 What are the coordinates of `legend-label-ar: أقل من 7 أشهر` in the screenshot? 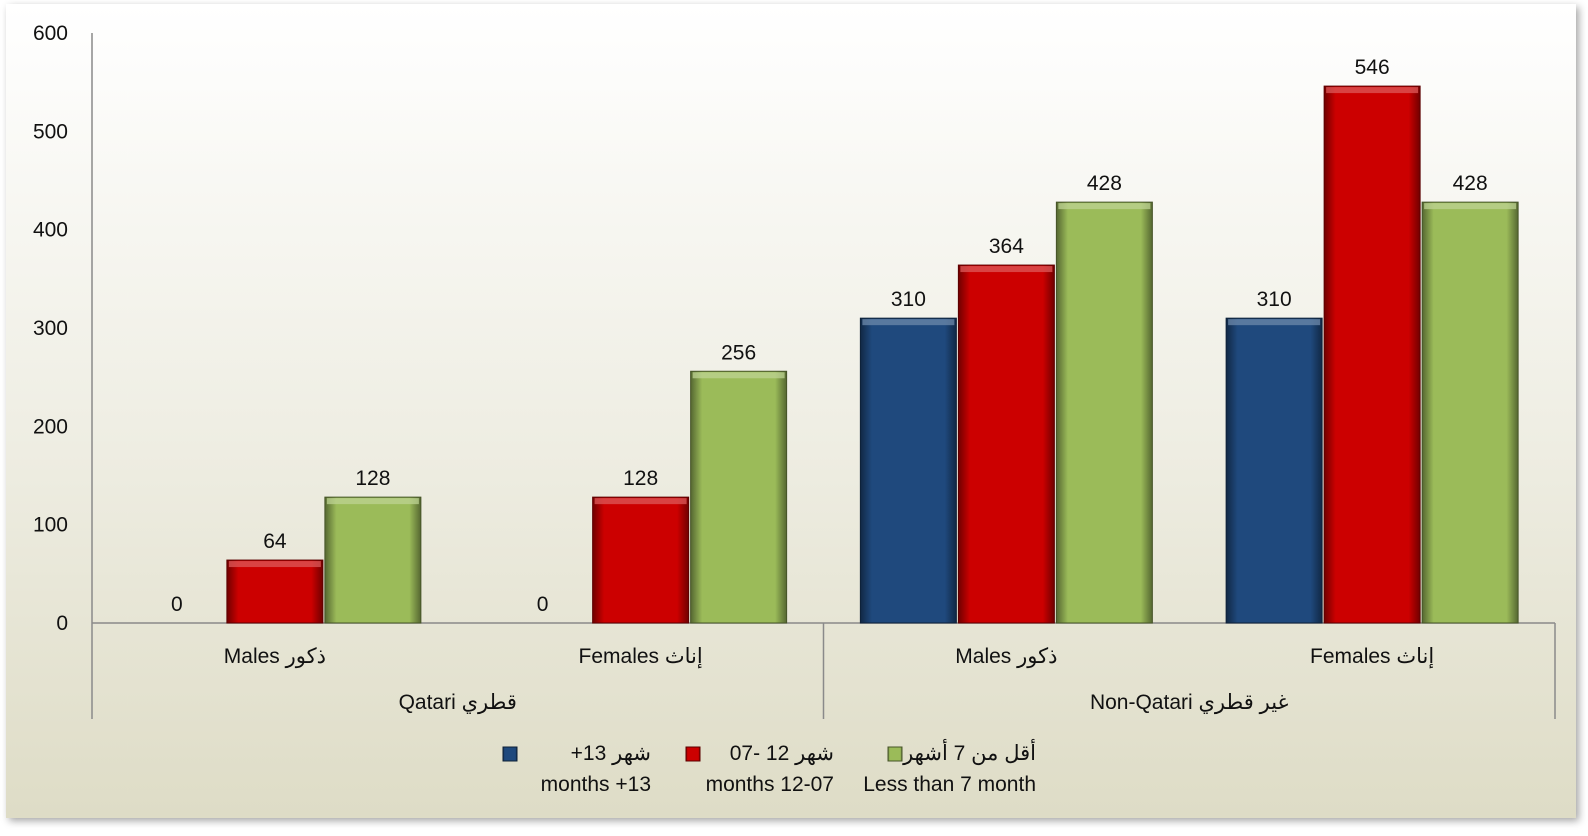 It's located at (969, 752).